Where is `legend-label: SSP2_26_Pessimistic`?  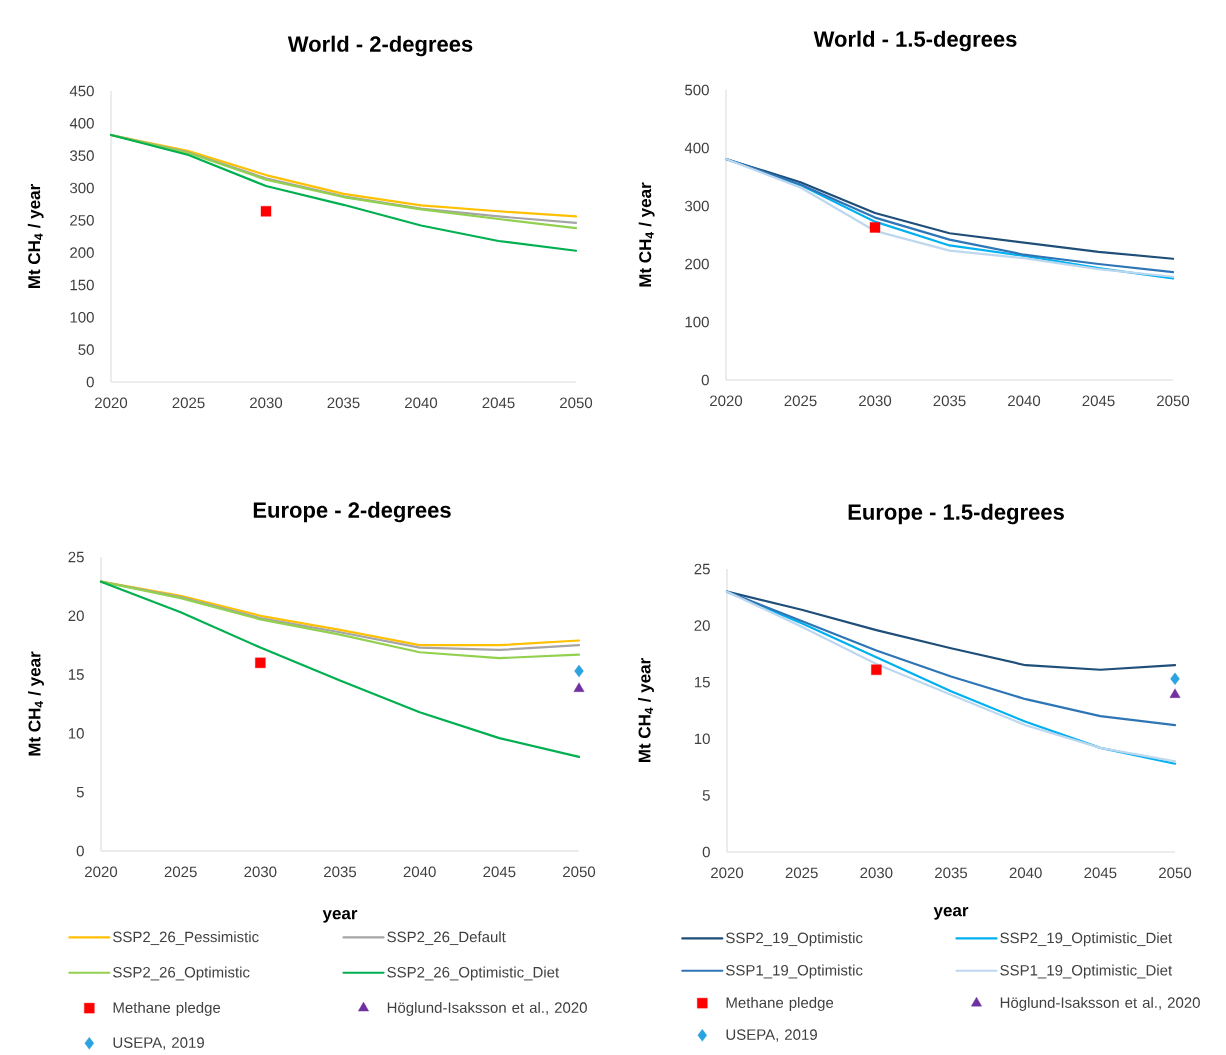 legend-label: SSP2_26_Pessimistic is located at coordinates (186, 938).